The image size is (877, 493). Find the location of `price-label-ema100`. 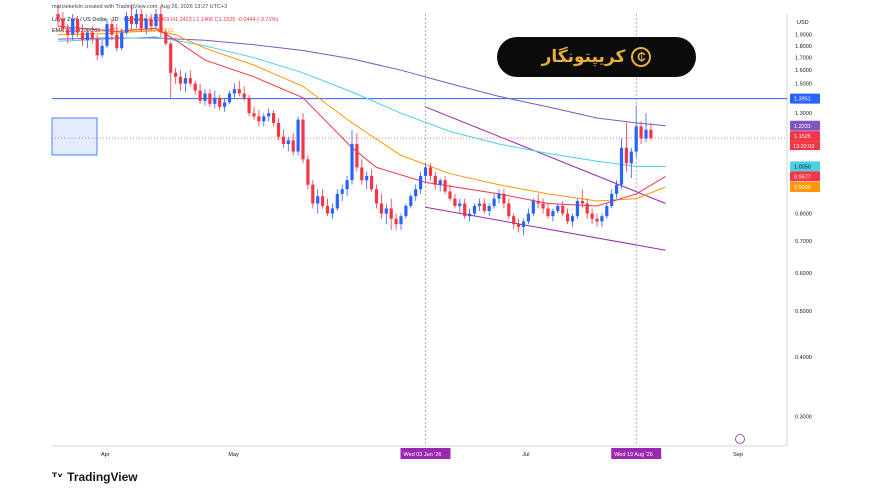

price-label-ema100 is located at coordinates (805, 166).